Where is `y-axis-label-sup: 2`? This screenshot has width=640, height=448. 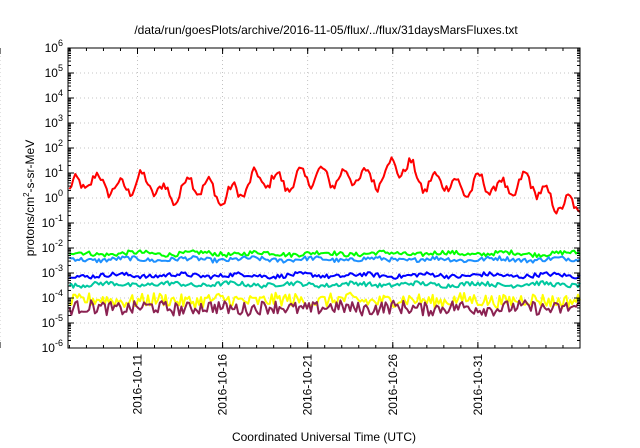
y-axis-label-sup: 2 is located at coordinates (26, 194).